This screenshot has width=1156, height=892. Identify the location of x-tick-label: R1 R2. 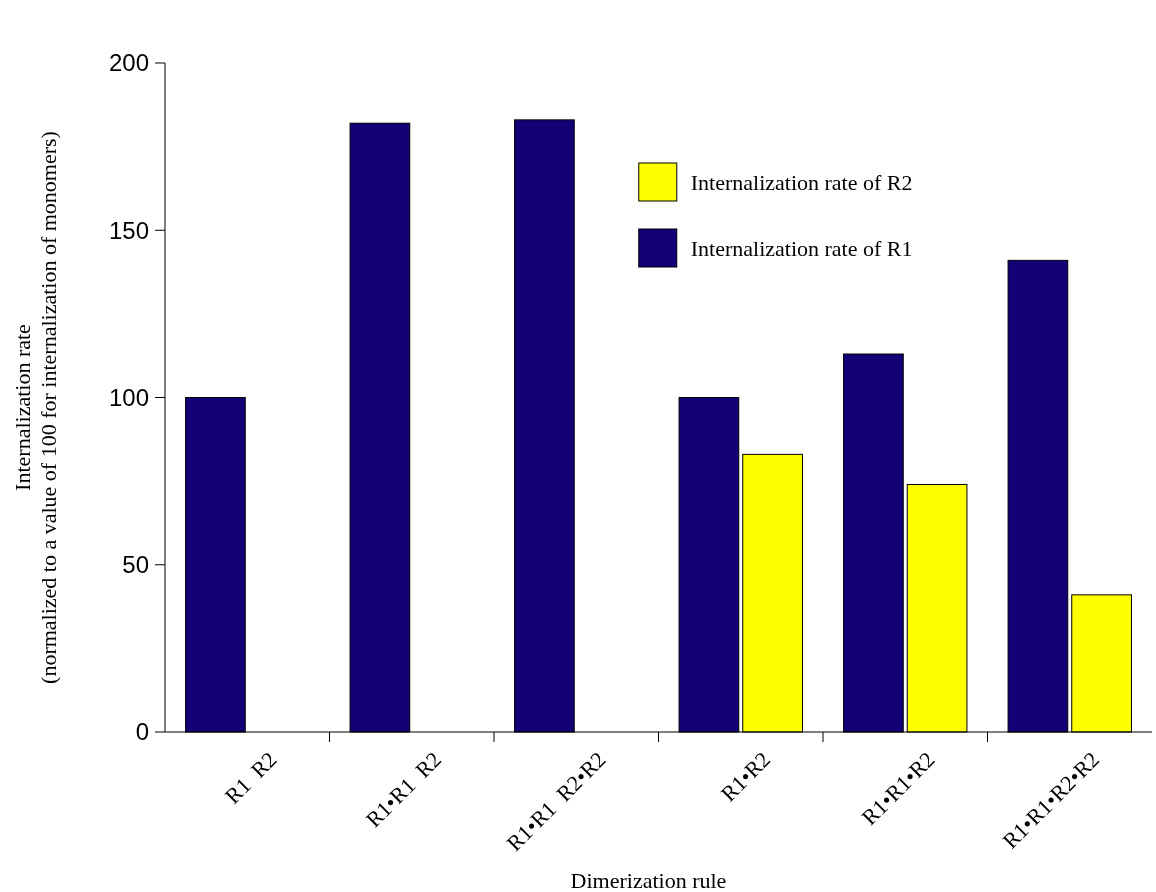
(250, 777).